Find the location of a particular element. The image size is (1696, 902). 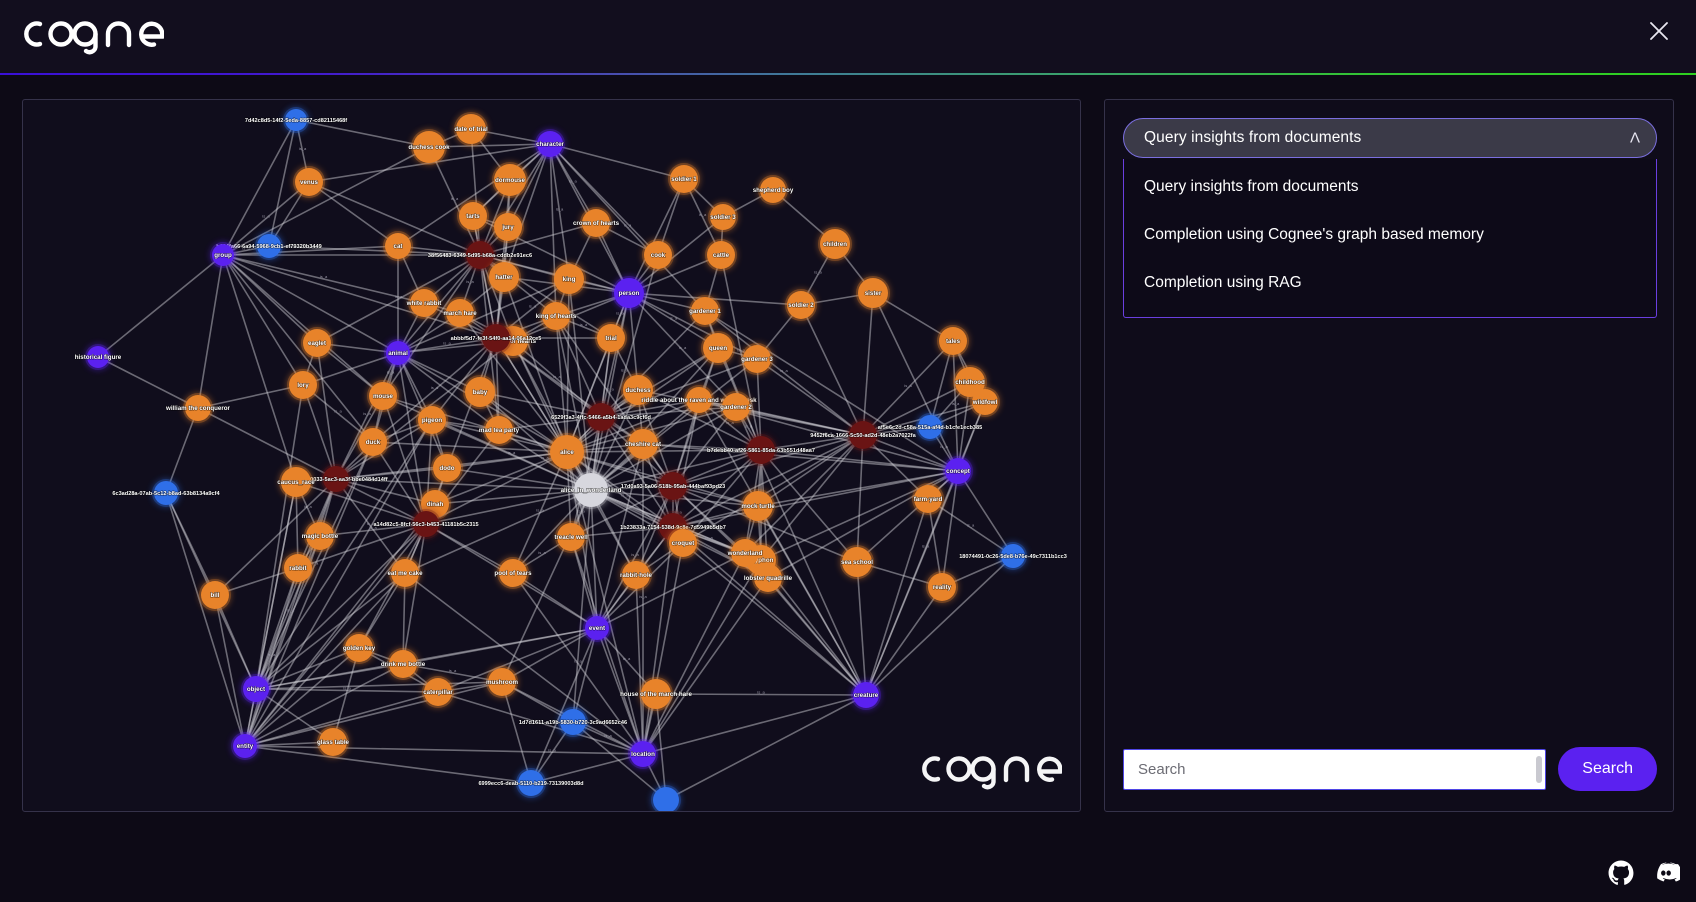

graph-node: shepherd boy is located at coordinates (773, 190).